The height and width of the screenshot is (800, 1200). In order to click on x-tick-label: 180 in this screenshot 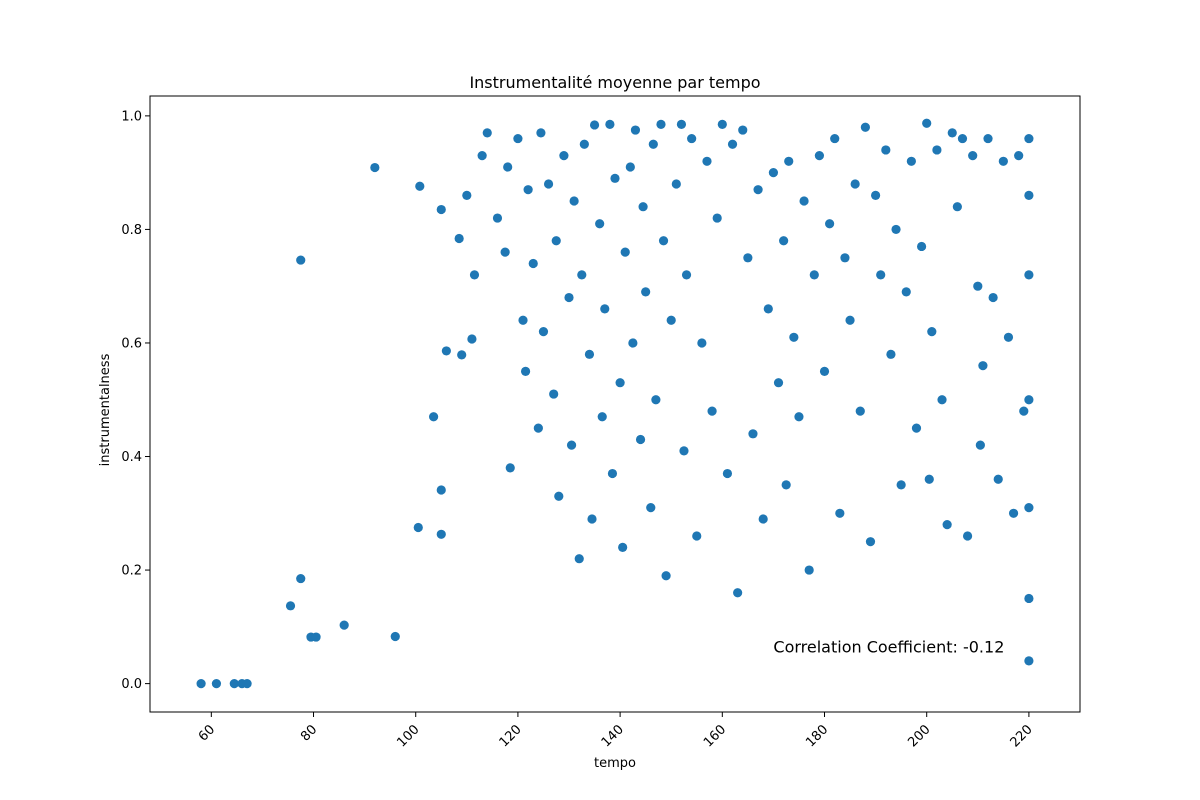, I will do `click(817, 736)`.